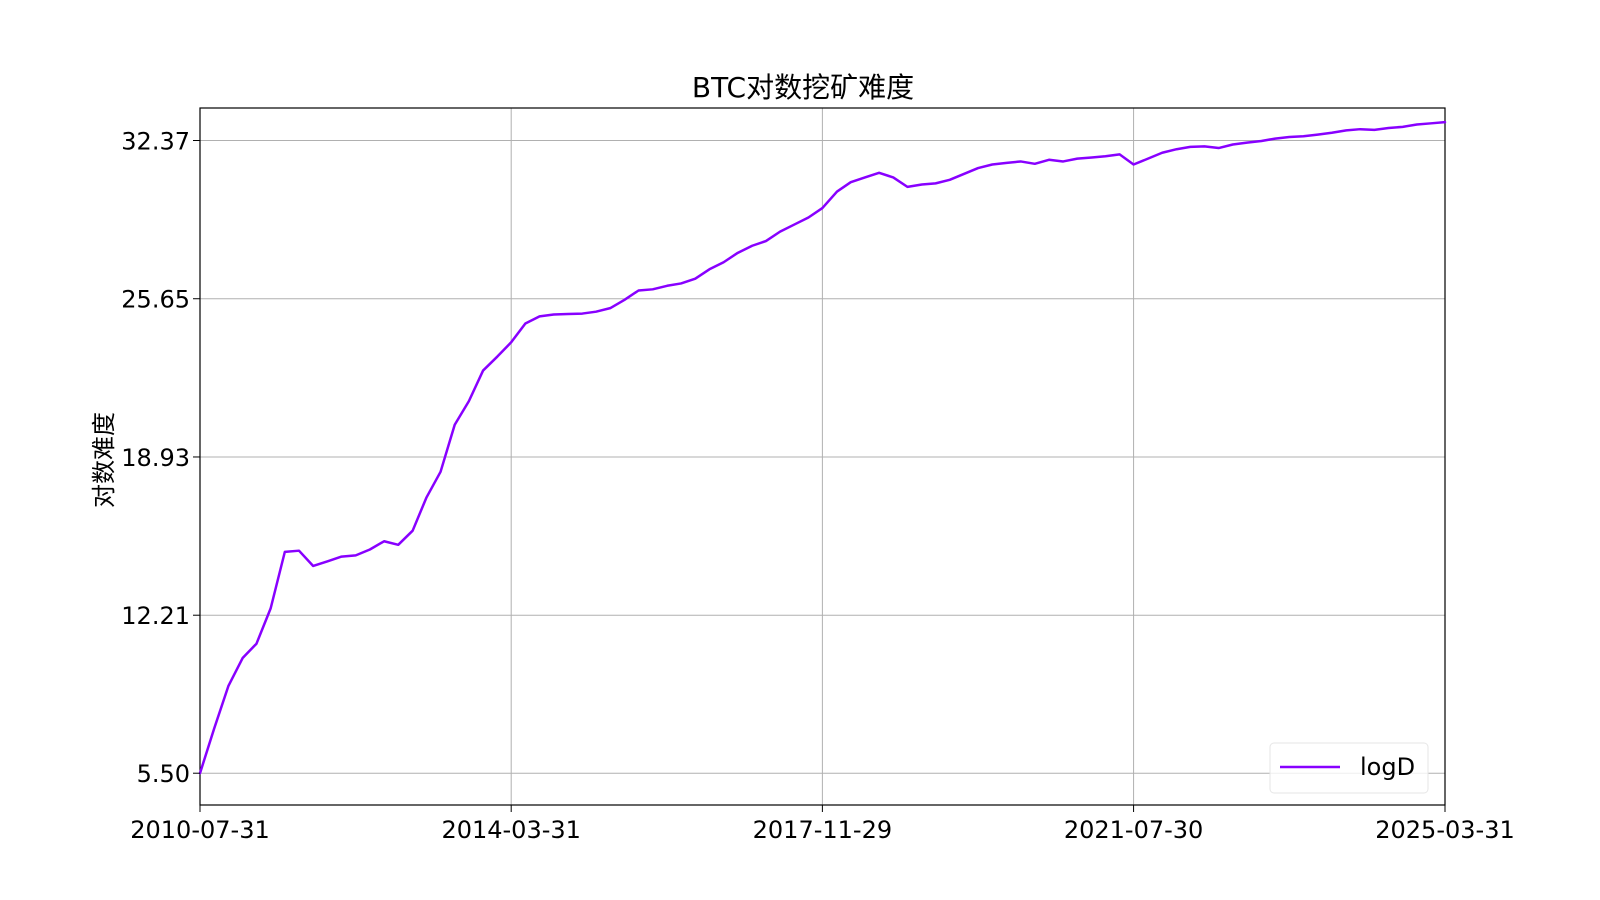 This screenshot has height=900, width=1600. Describe the element at coordinates (155, 300) in the screenshot. I see `y-tick-label: 25.65` at that location.